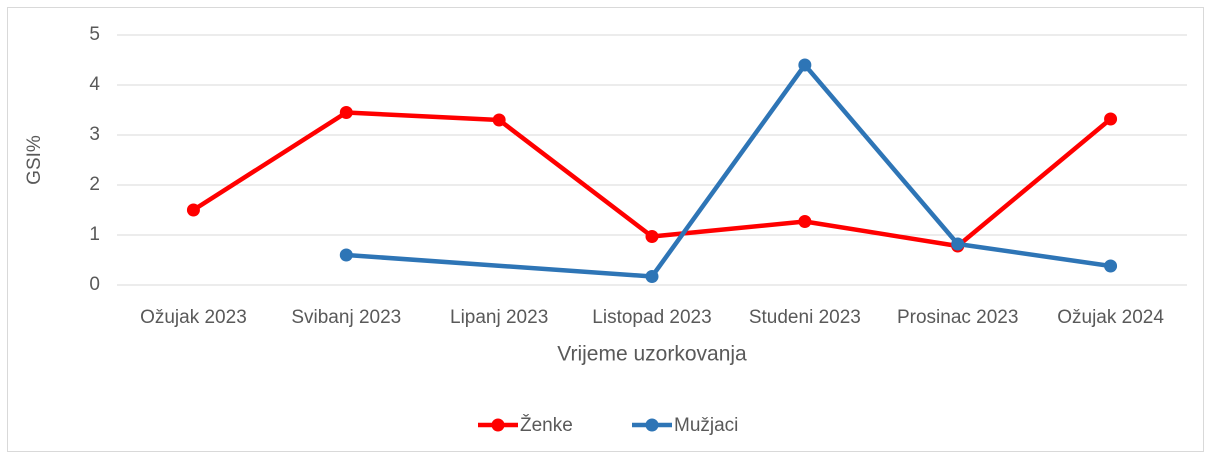  What do you see at coordinates (499, 317) in the screenshot?
I see `x-tick-label: Lipanj 2023` at bounding box center [499, 317].